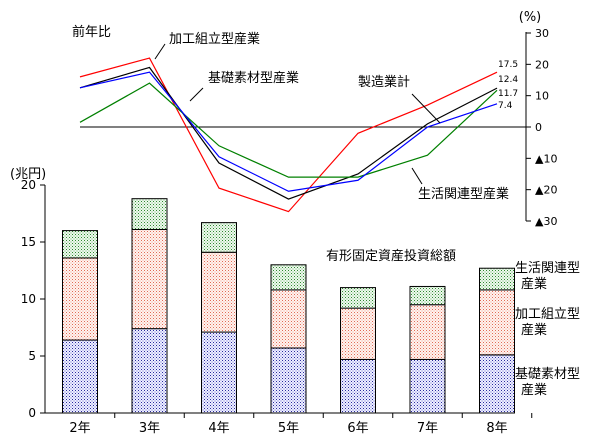 The image size is (600, 440). Describe the element at coordinates (357, 428) in the screenshot. I see `bar-x-tick-label: 6年` at that location.